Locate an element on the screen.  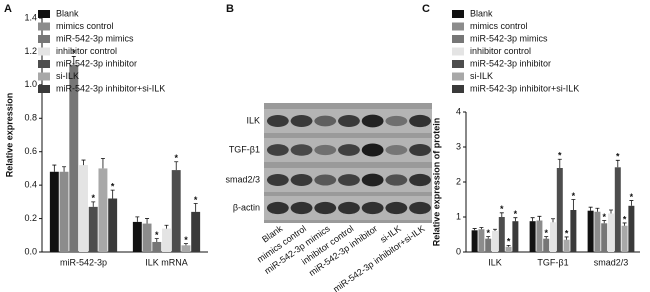
x-tick-label: ILK is located at coordinates (495, 262).